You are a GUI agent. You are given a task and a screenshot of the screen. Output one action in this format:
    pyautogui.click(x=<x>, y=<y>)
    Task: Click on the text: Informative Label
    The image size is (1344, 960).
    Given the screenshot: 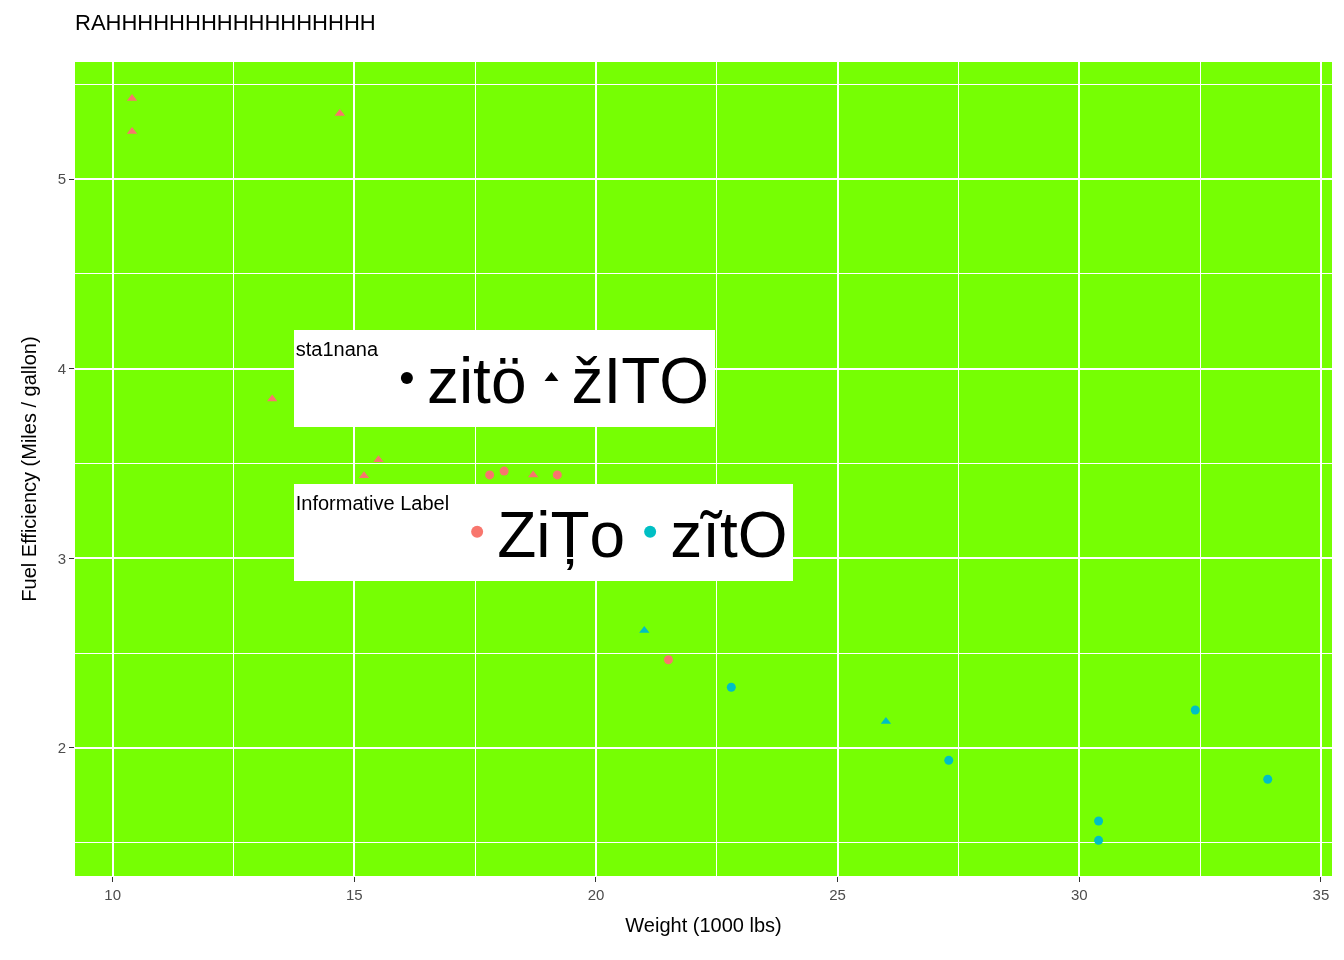 What is the action you would take?
    pyautogui.click(x=372, y=502)
    